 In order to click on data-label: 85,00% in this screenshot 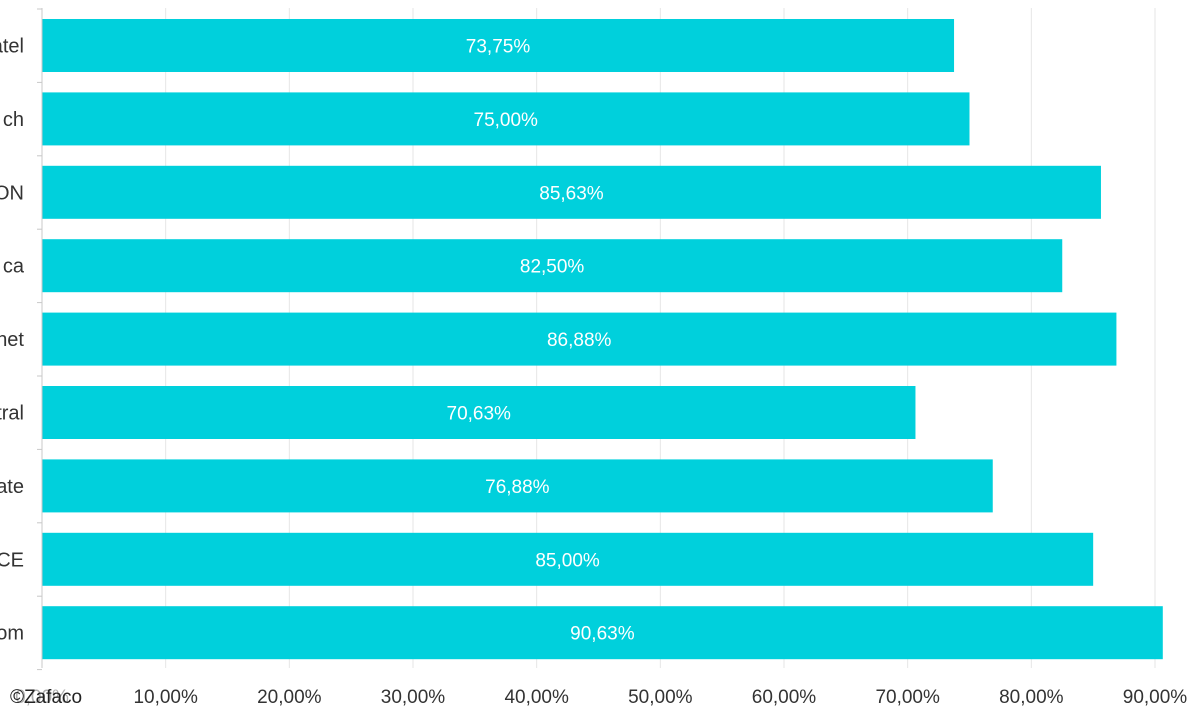, I will do `click(567, 560)`.